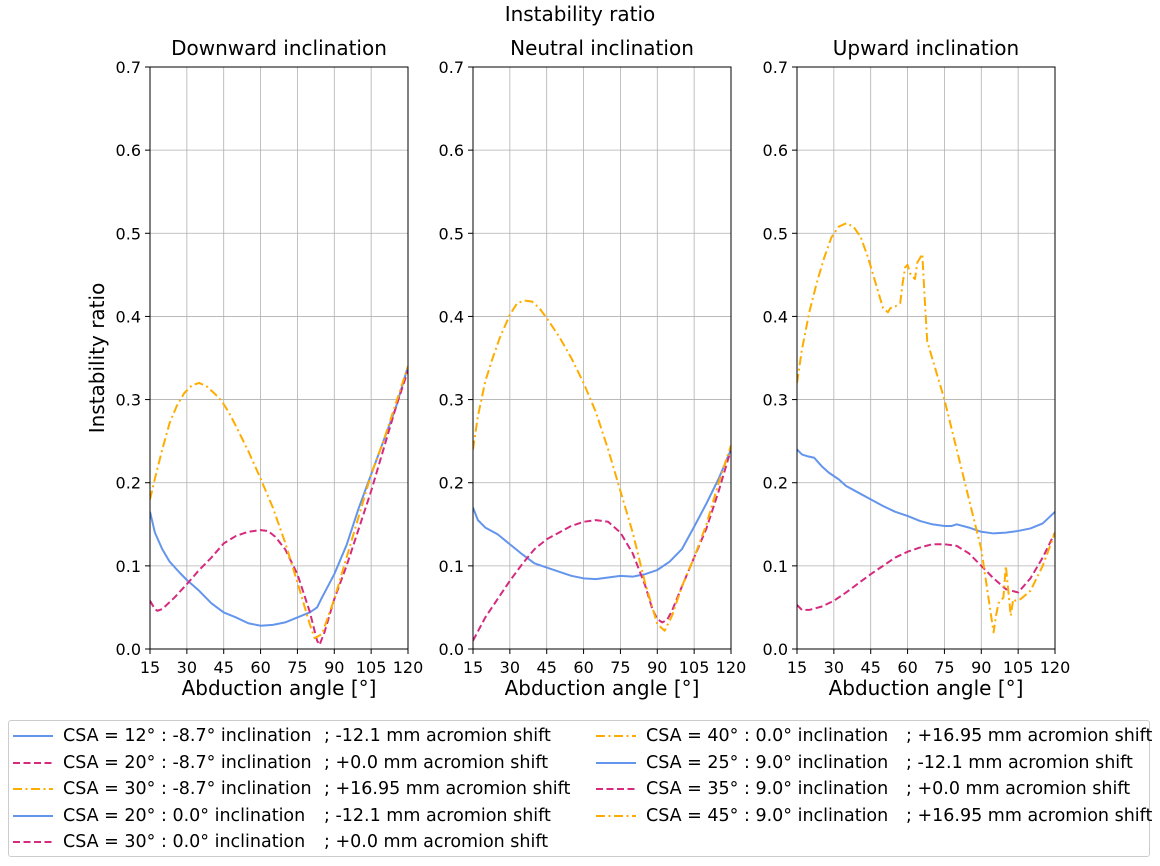  I want to click on legend-entry: CSA = 45° : 9.0° inclination, so click(742, 816).